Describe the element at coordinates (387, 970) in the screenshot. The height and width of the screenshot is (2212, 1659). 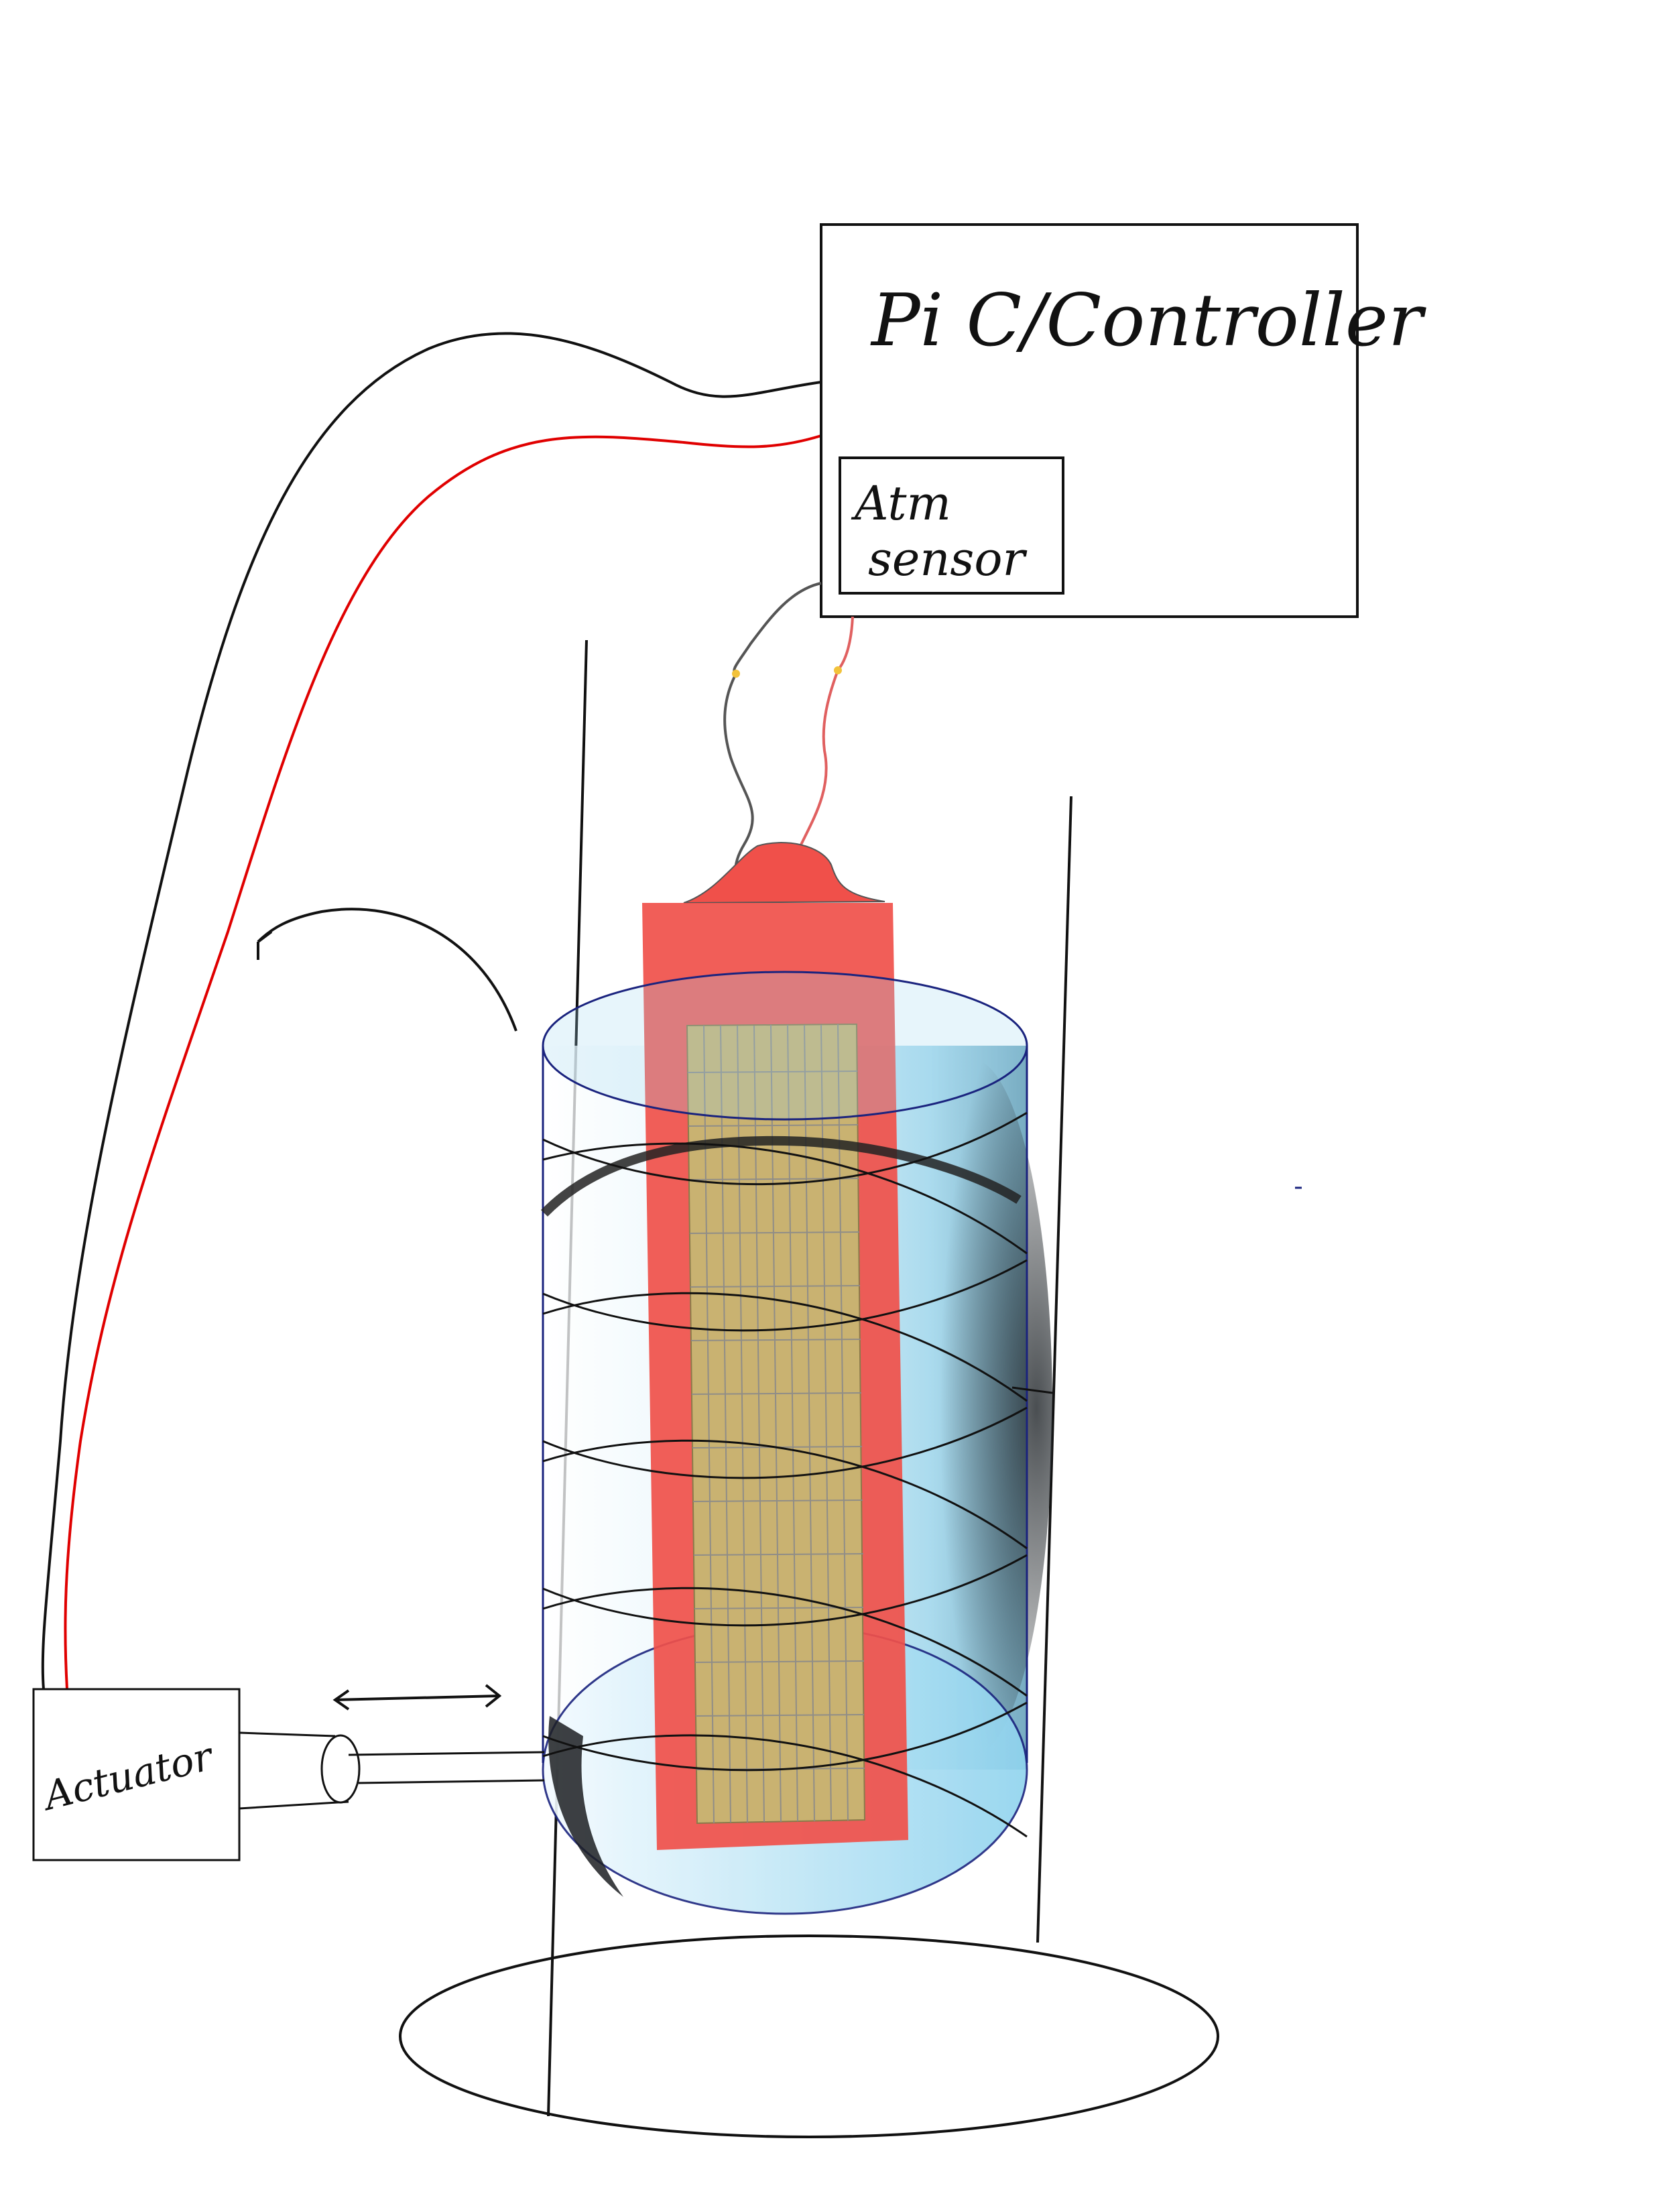
I see `curved-arrow-icon` at that location.